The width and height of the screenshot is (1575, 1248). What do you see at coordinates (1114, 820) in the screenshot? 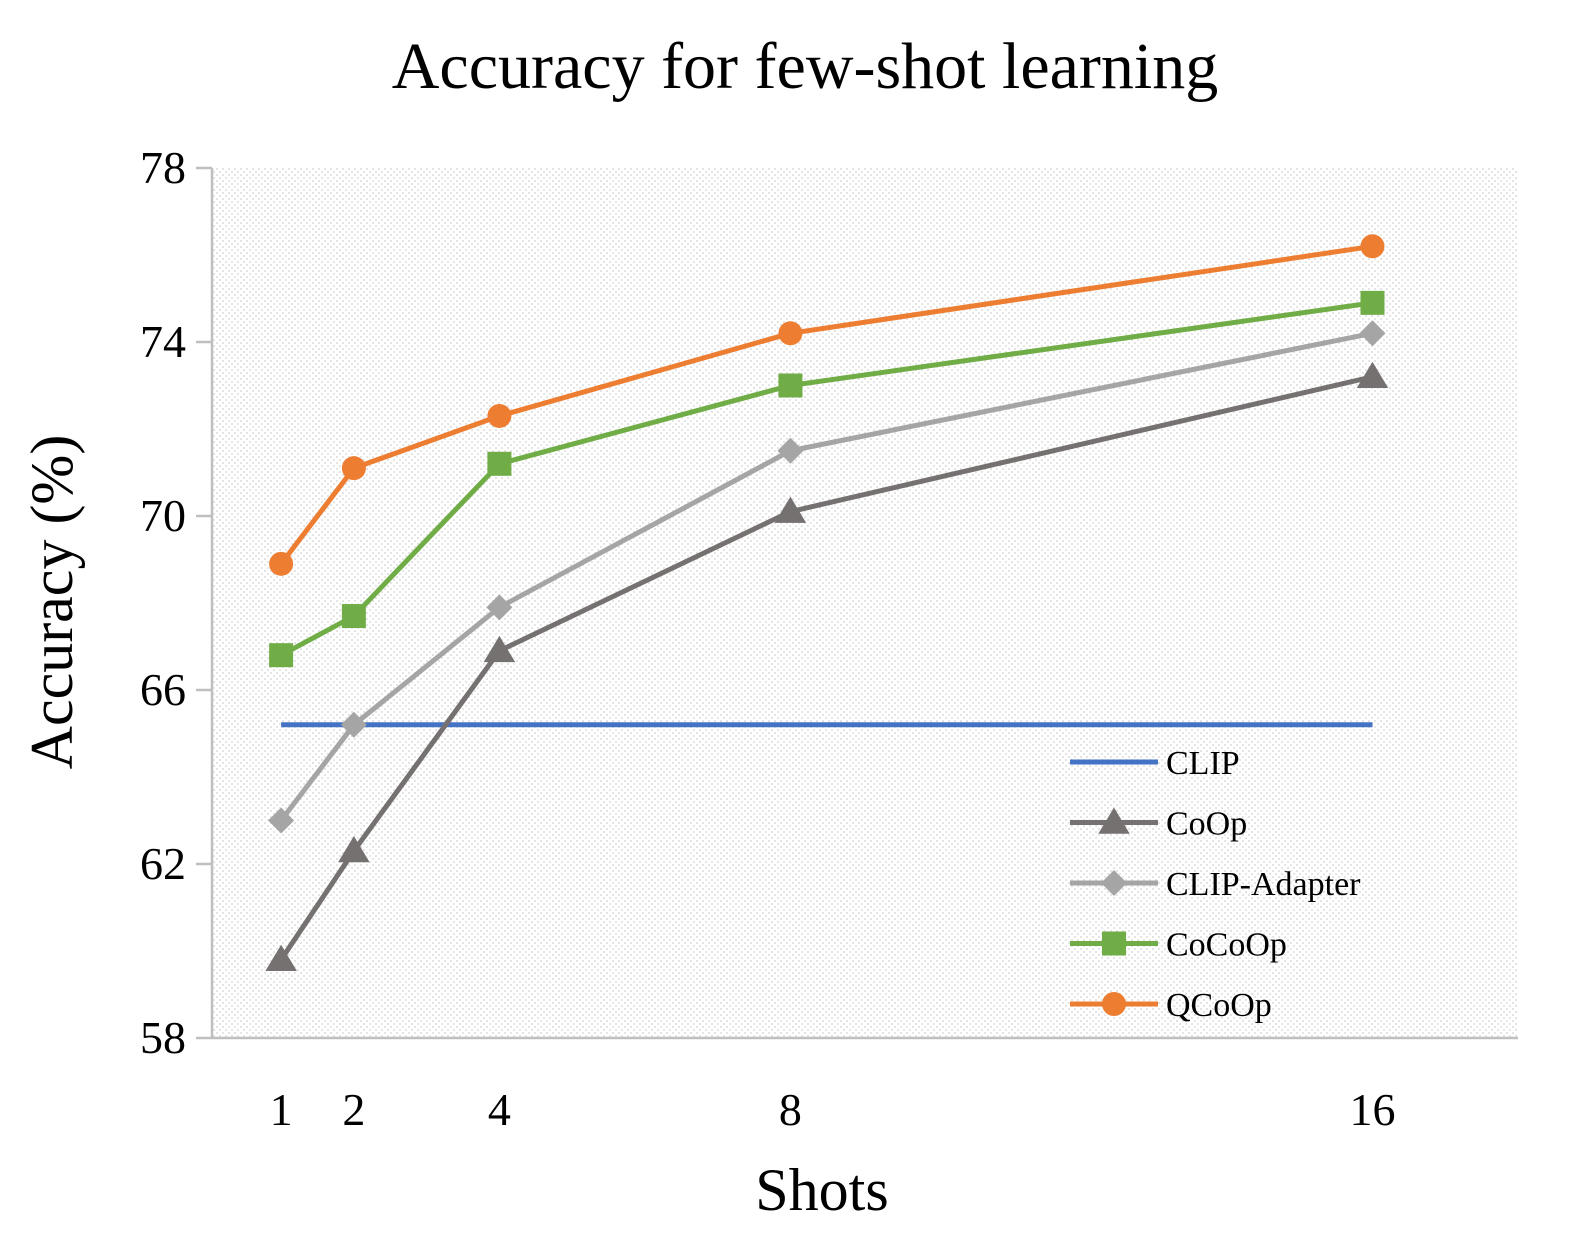
I see `legend-marker-coop` at bounding box center [1114, 820].